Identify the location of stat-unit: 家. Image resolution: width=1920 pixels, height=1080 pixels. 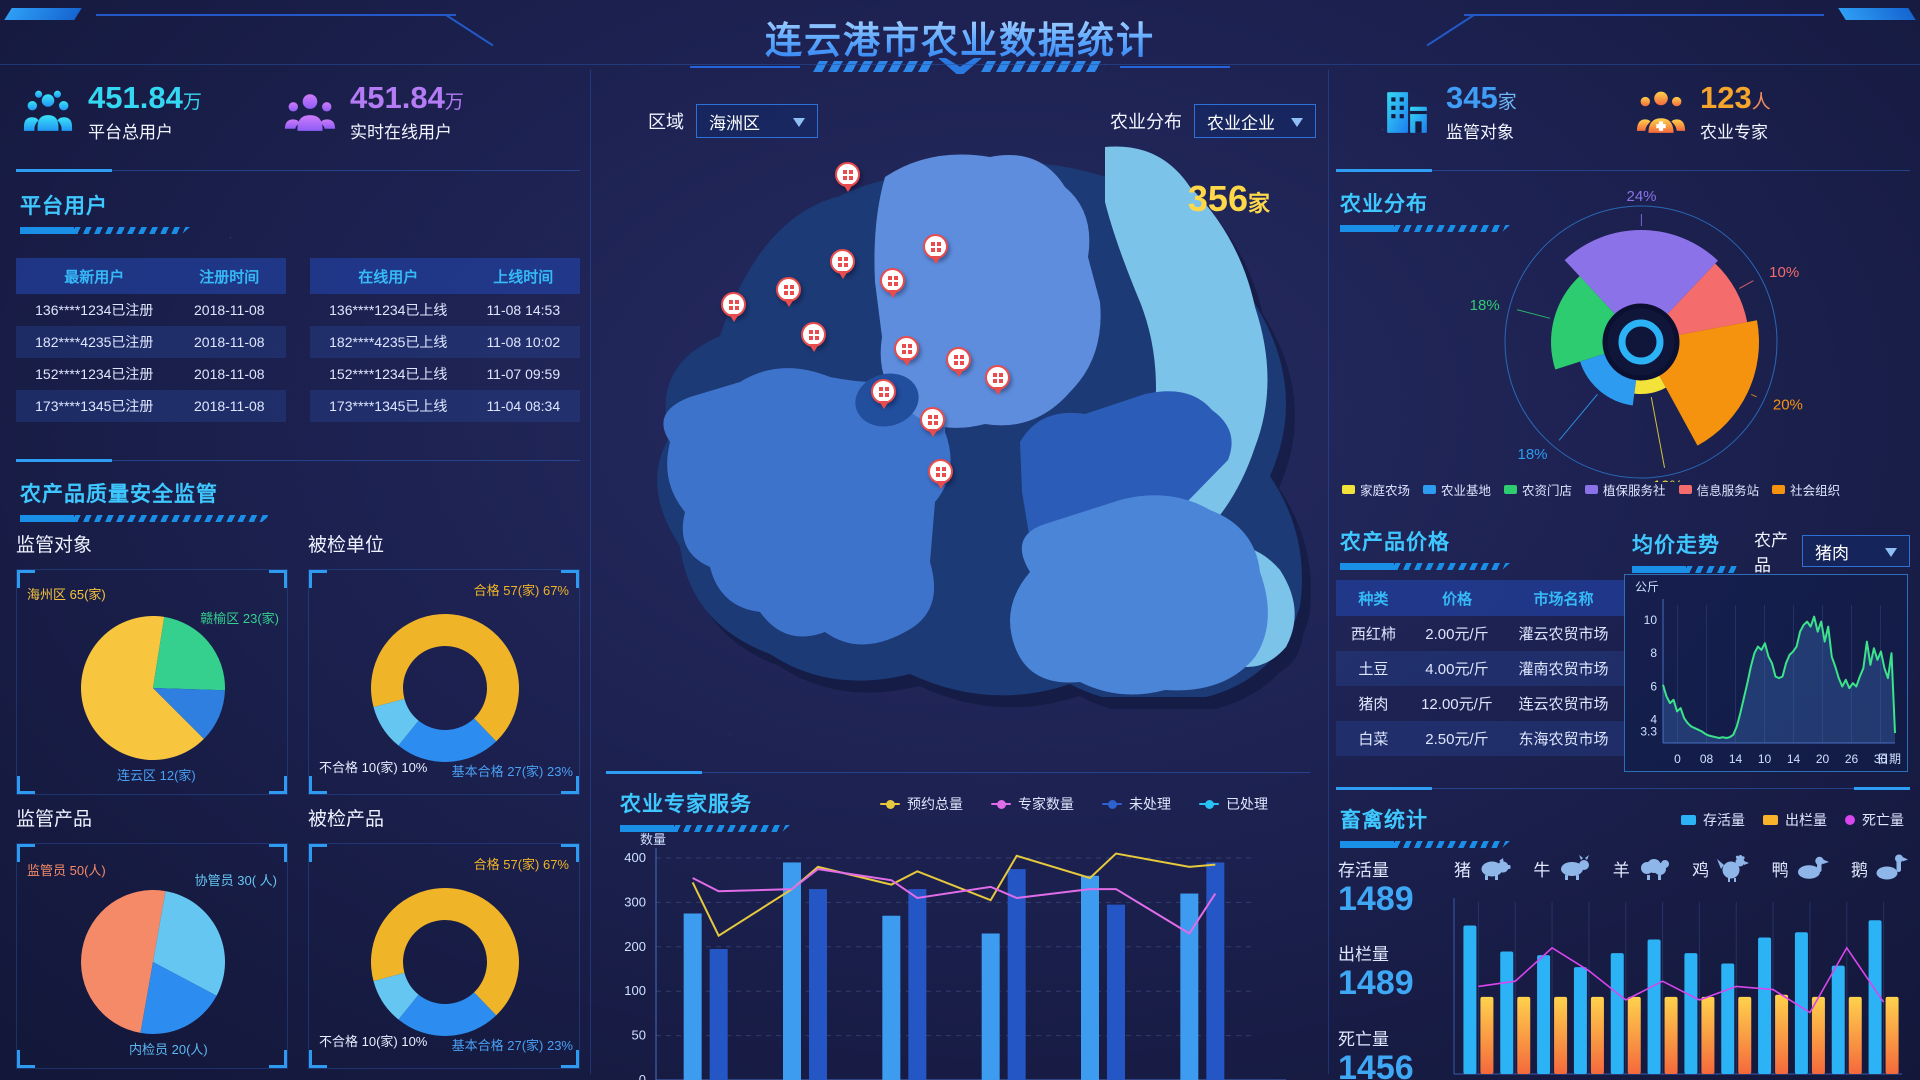
(1507, 102).